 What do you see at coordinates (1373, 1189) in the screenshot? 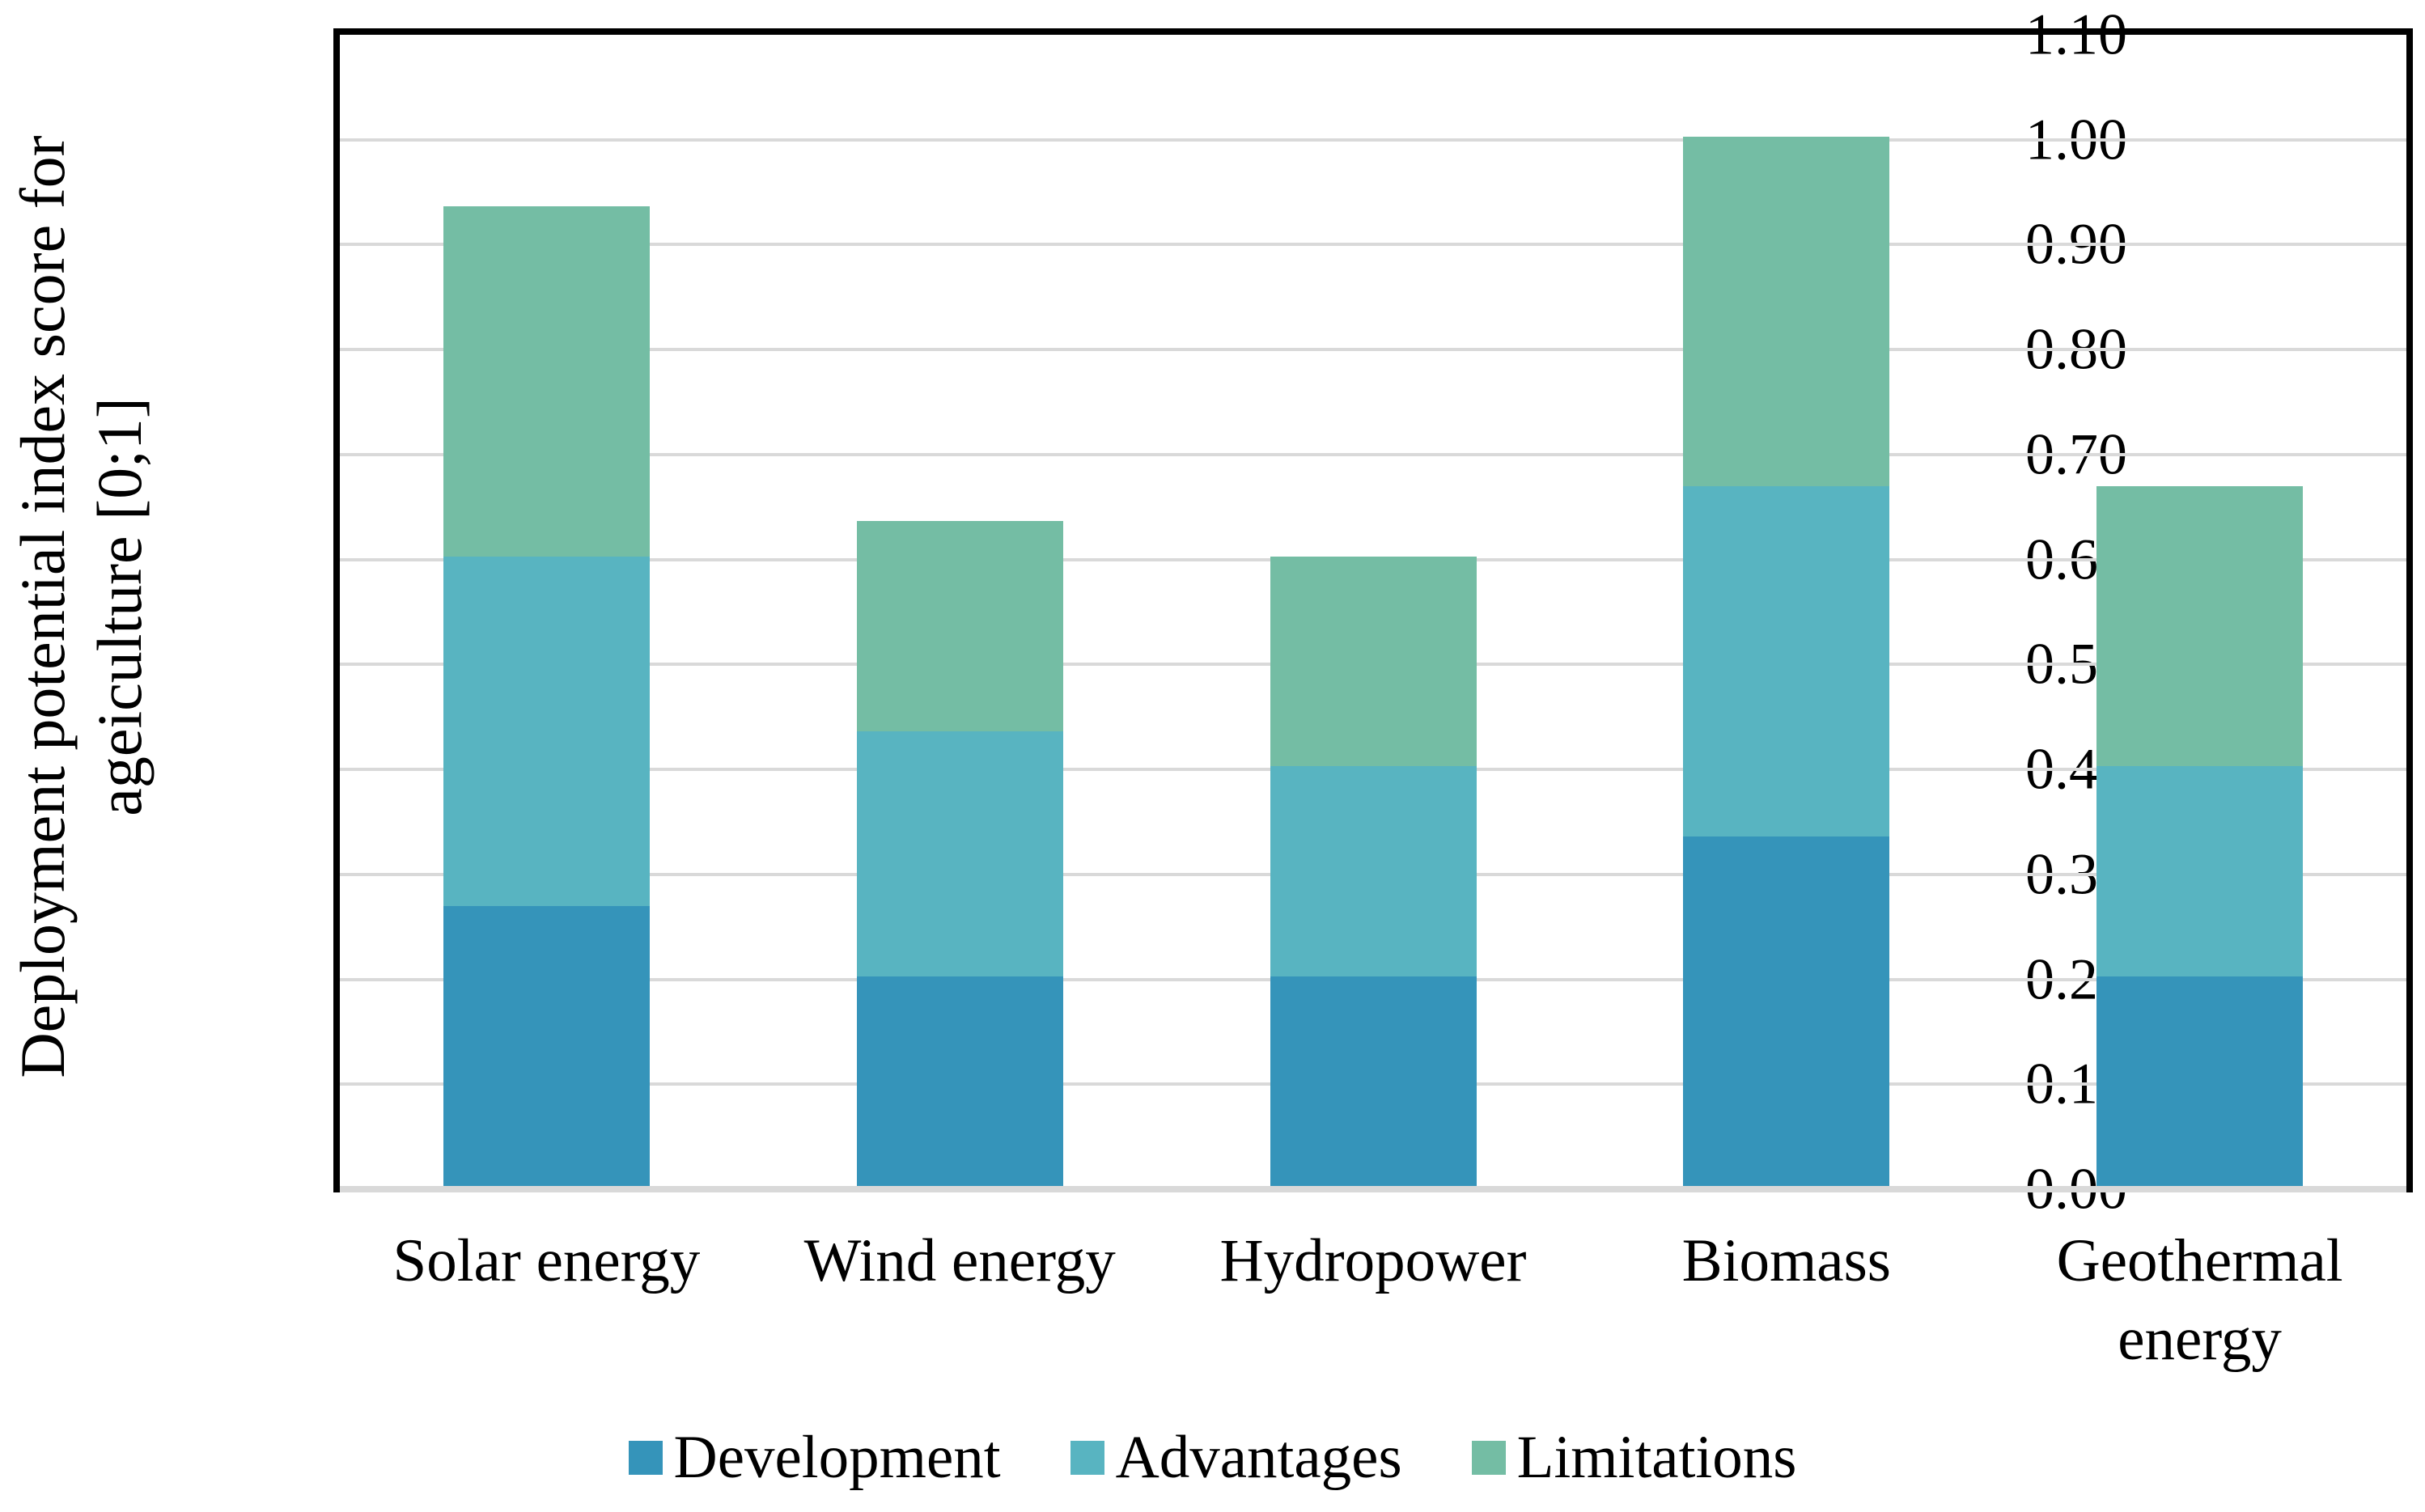
I see `x-axis-line` at bounding box center [1373, 1189].